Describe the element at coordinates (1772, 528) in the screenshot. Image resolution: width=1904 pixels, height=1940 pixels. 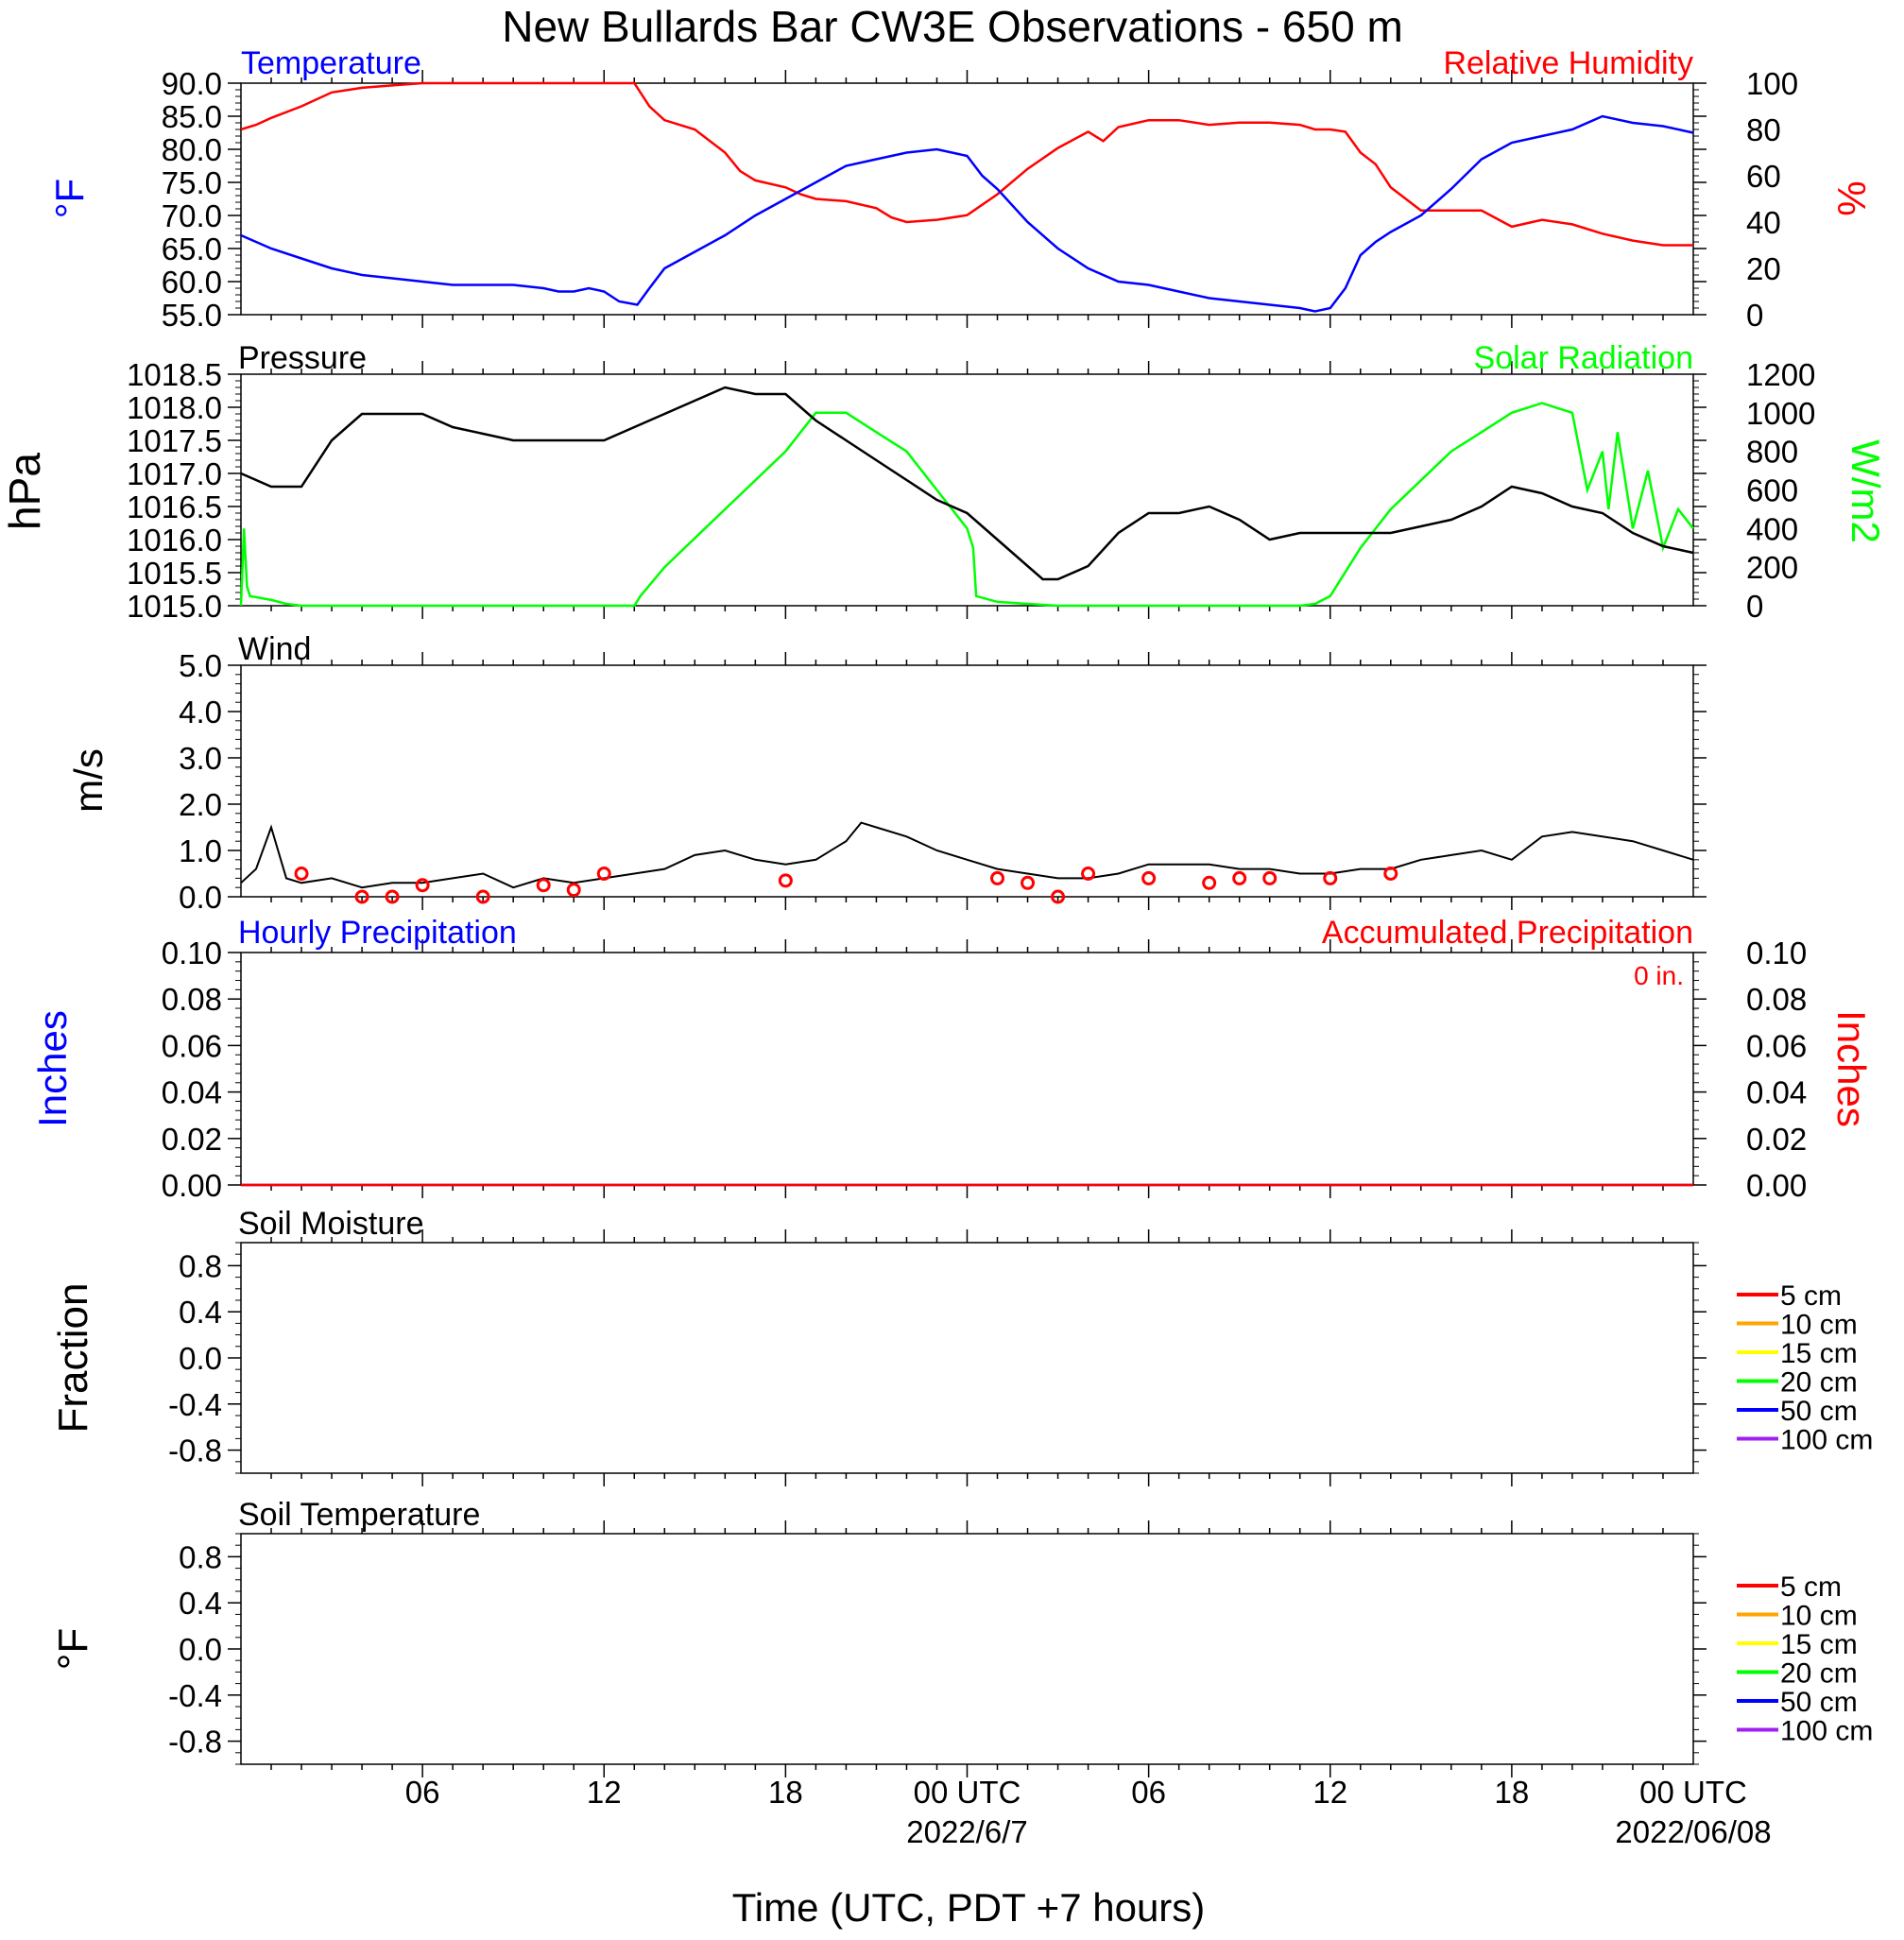
I see `y-right-tick-label: 400` at that location.